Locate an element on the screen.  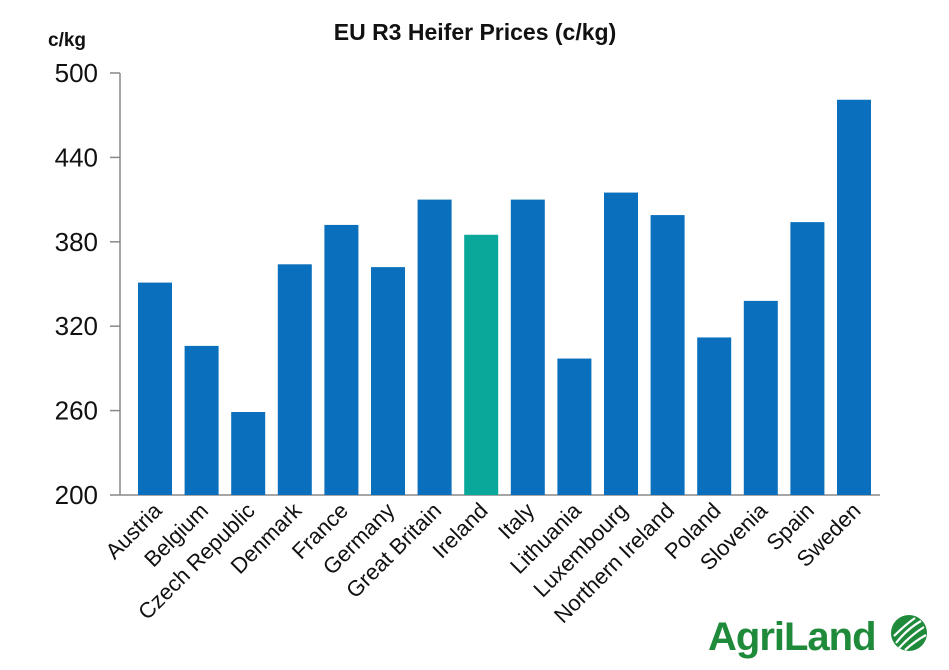
y-tick-label: 260 is located at coordinates (76, 411).